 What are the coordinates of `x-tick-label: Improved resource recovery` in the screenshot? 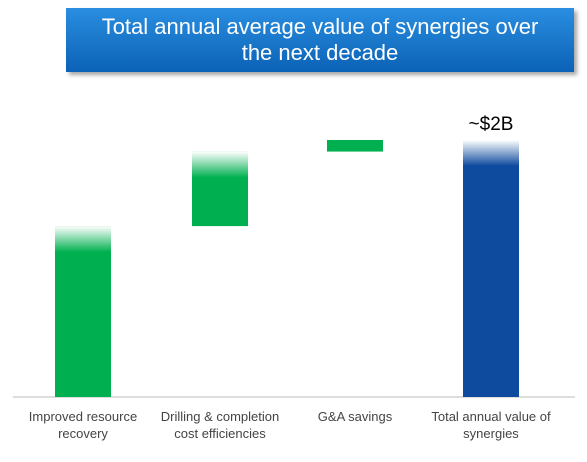 It's located at (83, 425).